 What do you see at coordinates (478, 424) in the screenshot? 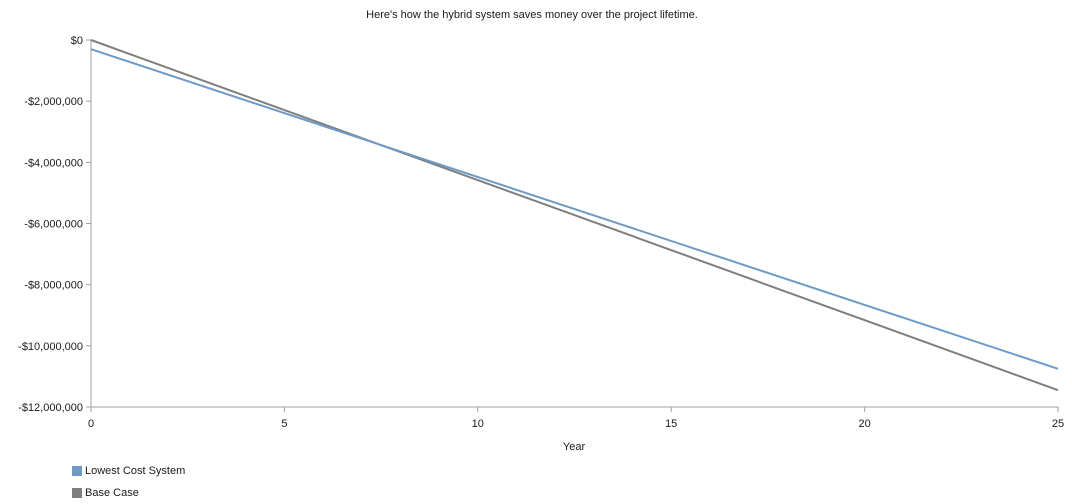
I see `x-tick-label: 10` at bounding box center [478, 424].